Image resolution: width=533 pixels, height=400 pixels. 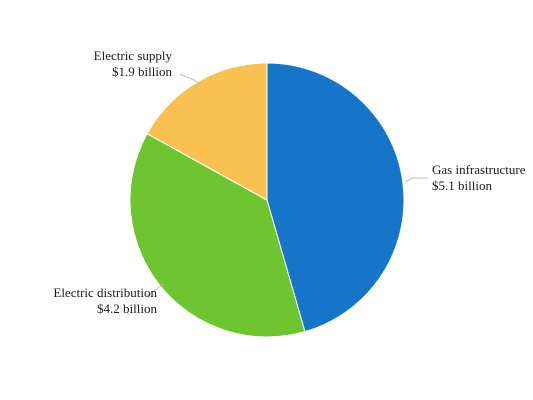 I want to click on leader-line-electric-distribution, so click(x=154, y=290).